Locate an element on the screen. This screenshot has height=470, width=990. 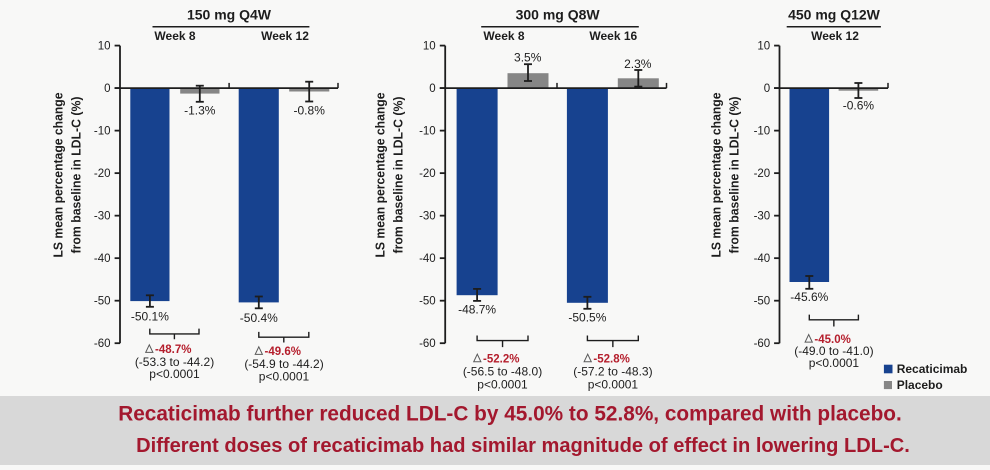
svg-text: -45.0% is located at coordinates (832, 340).